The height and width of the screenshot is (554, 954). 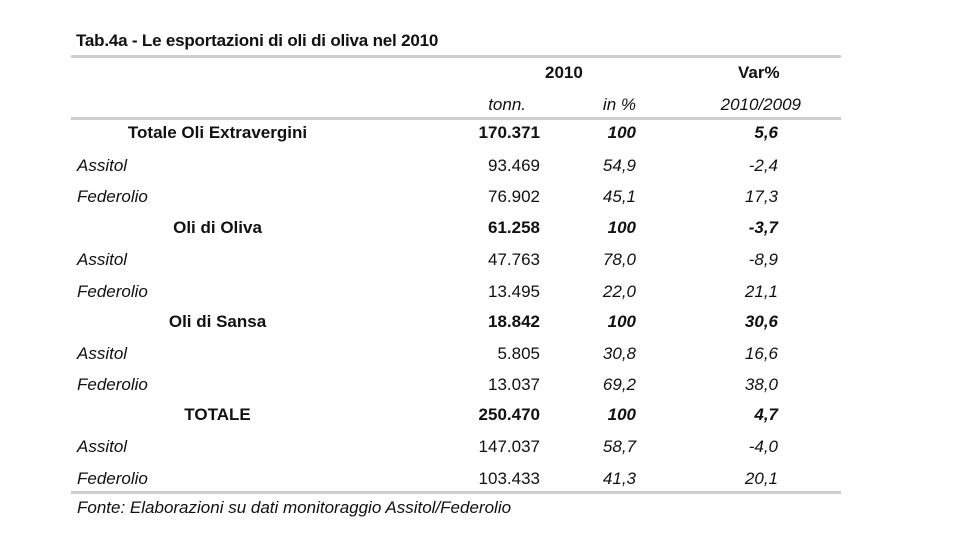 I want to click on top-divider, so click(x=456, y=56).